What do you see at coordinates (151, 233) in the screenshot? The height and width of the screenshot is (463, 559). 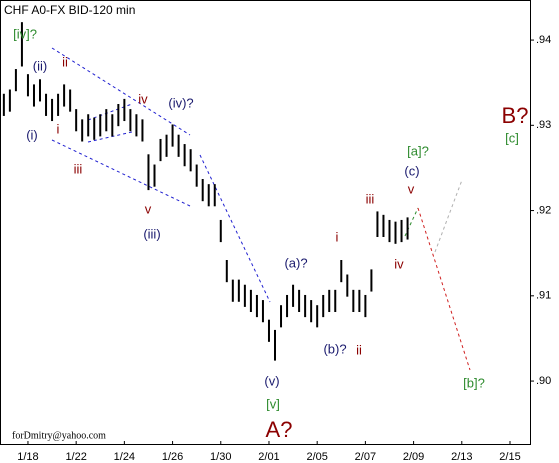 I see `wave-label: (iii)` at bounding box center [151, 233].